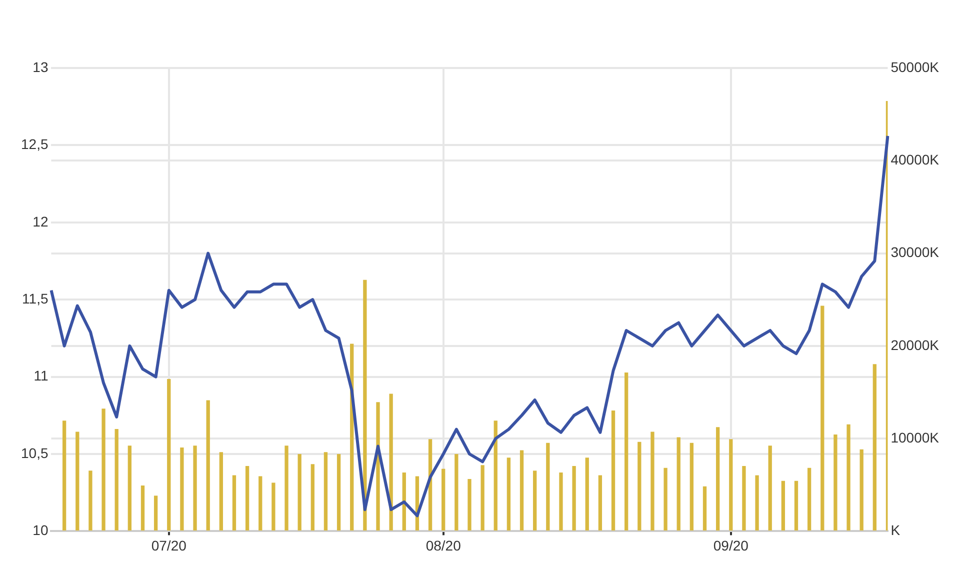 The image size is (960, 574). What do you see at coordinates (40, 66) in the screenshot?
I see `y-tick-label: 13` at bounding box center [40, 66].